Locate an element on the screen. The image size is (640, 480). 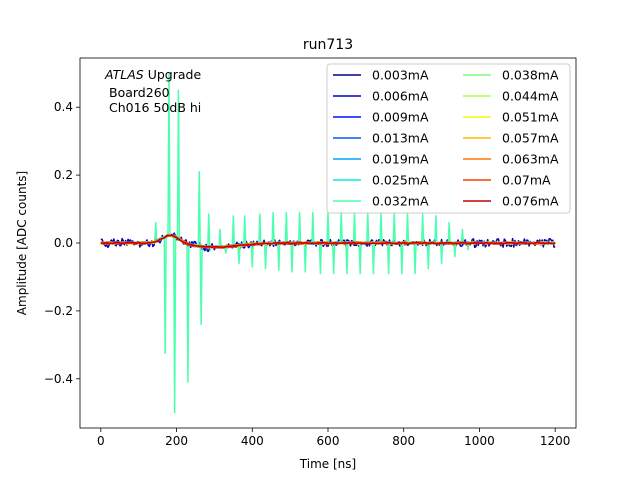
legend-label: 0.032mA is located at coordinates (400, 201).